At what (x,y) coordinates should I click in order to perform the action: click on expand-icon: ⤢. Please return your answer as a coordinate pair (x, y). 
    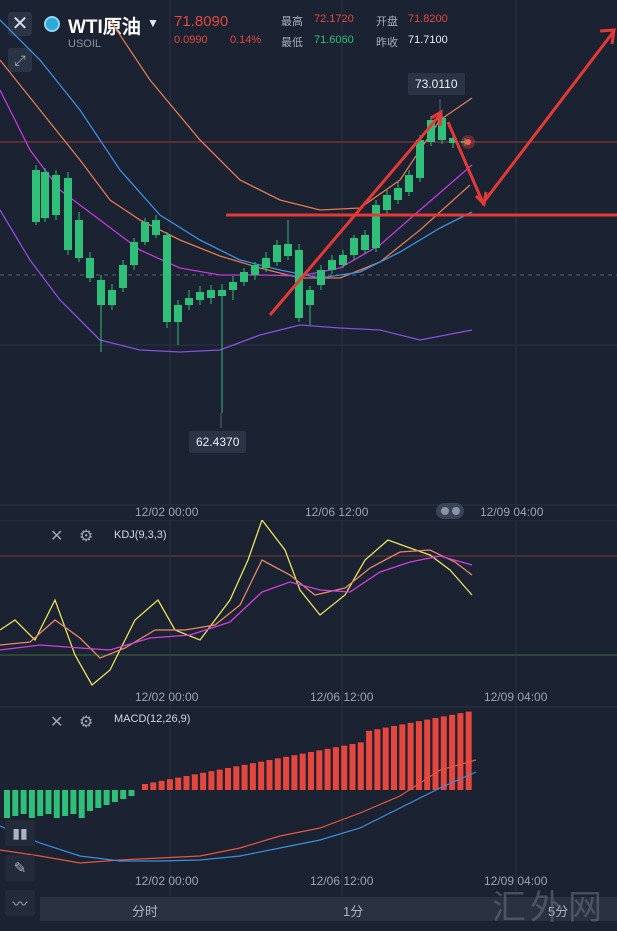
    Looking at the image, I should click on (20, 59).